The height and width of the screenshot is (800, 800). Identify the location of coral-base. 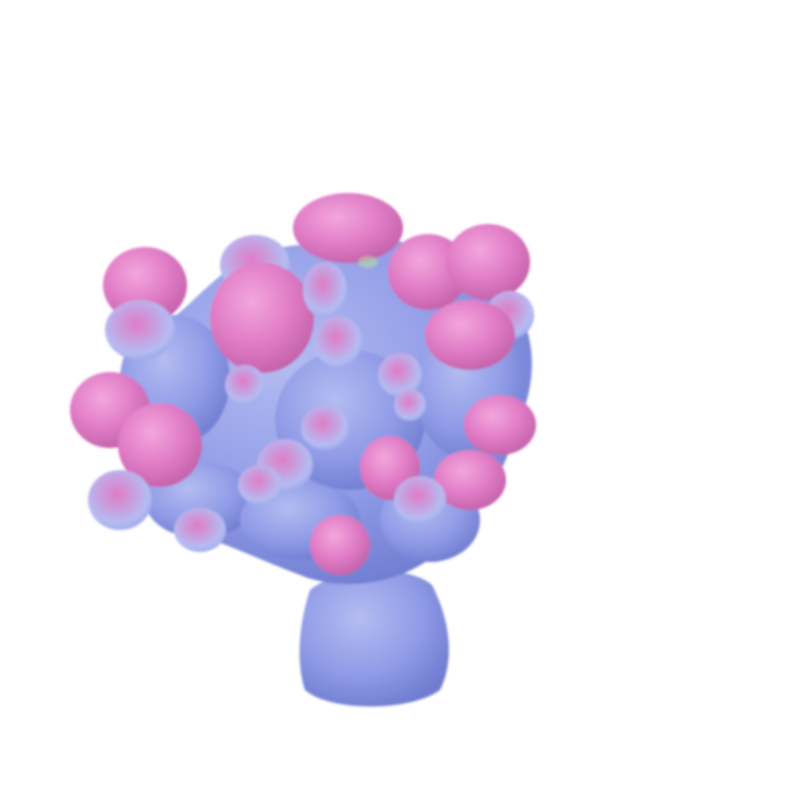
(374, 638).